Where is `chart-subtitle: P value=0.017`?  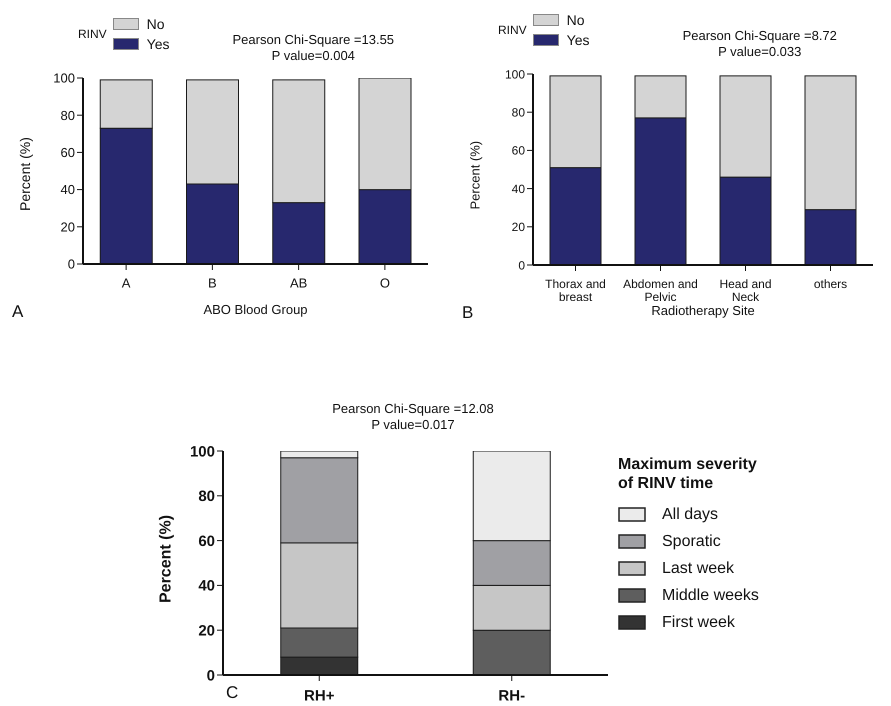 chart-subtitle: P value=0.017 is located at coordinates (413, 425).